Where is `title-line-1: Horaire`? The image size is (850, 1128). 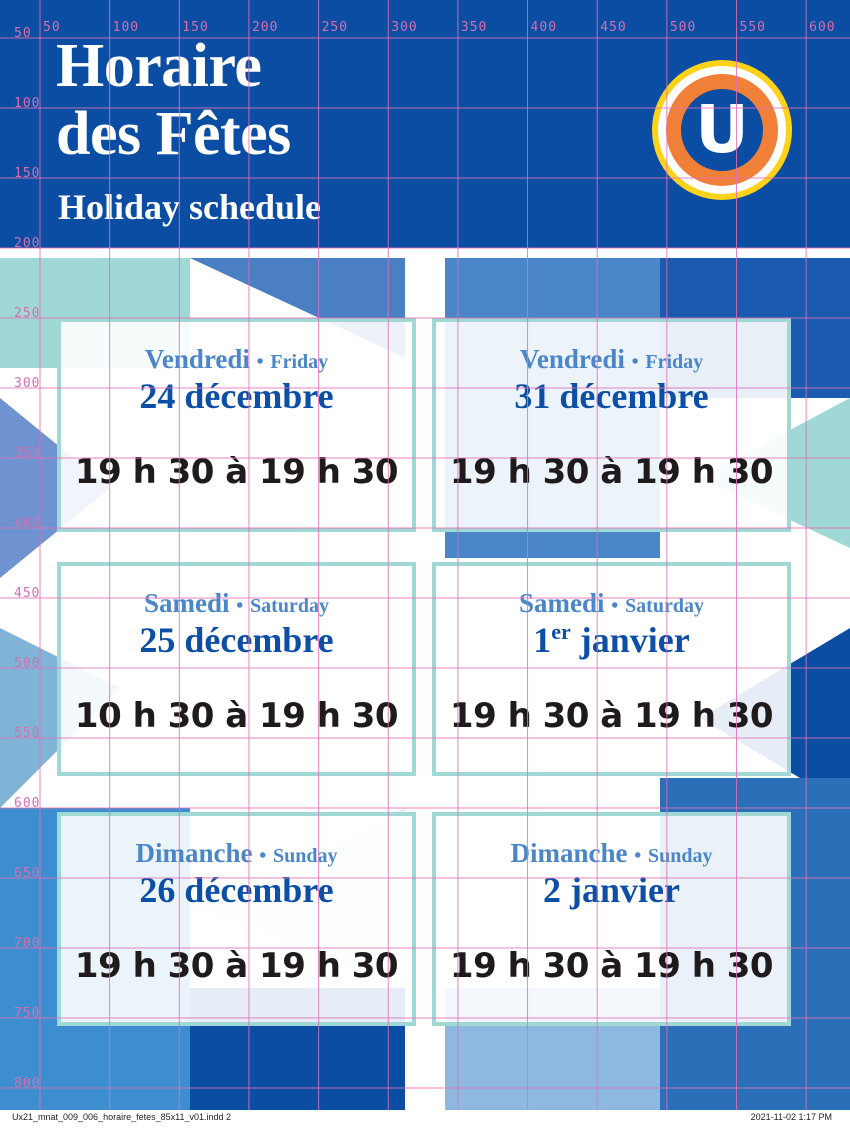 title-line-1: Horaire is located at coordinates (159, 66).